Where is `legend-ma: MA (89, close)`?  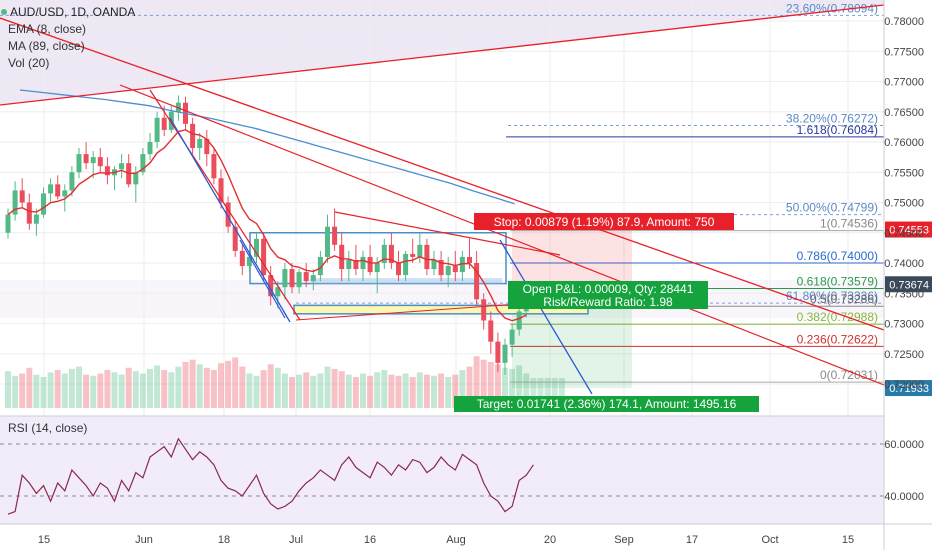 legend-ma: MA (89, close) is located at coordinates (46, 46).